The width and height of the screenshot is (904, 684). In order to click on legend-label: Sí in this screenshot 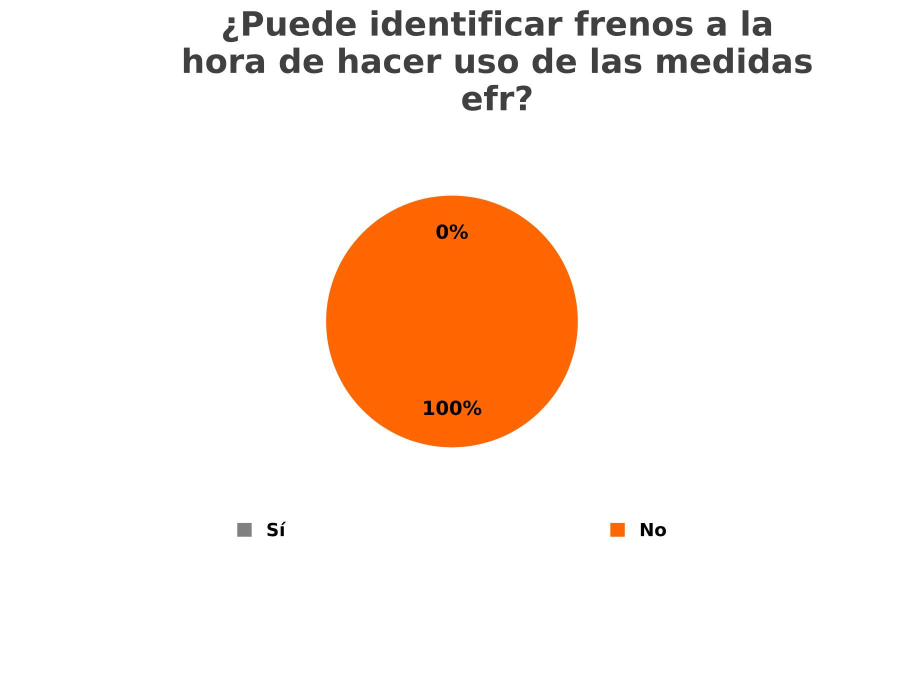, I will do `click(276, 529)`.